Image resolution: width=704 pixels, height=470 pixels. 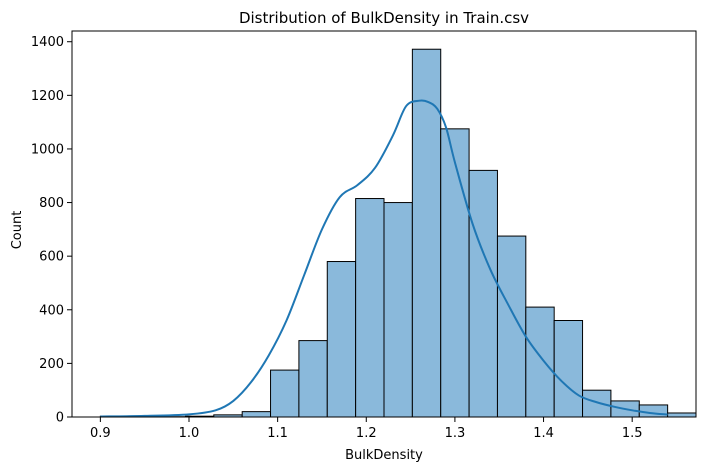 I want to click on x-tick-label: 1.0, so click(x=189, y=433).